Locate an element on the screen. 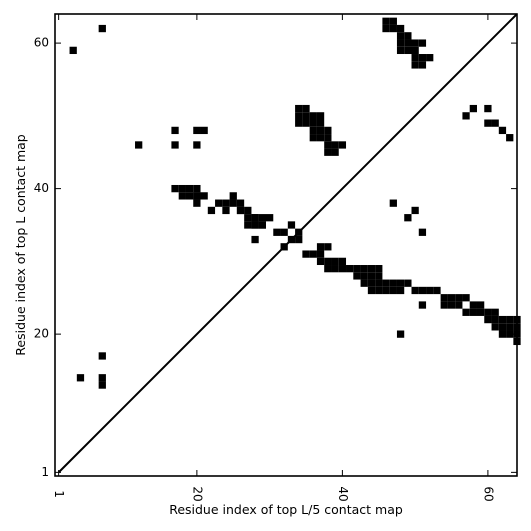  y-tick-label: 20 is located at coordinates (41, 334).